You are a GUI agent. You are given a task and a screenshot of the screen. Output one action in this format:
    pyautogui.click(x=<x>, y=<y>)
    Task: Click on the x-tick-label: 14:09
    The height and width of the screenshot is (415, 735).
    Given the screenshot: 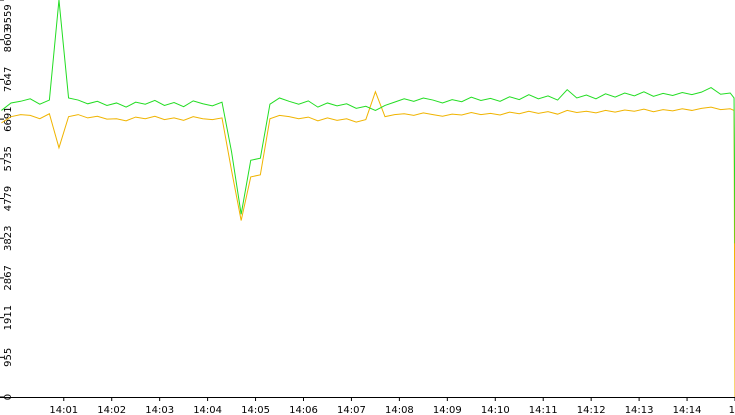 What is the action you would take?
    pyautogui.click(x=447, y=410)
    